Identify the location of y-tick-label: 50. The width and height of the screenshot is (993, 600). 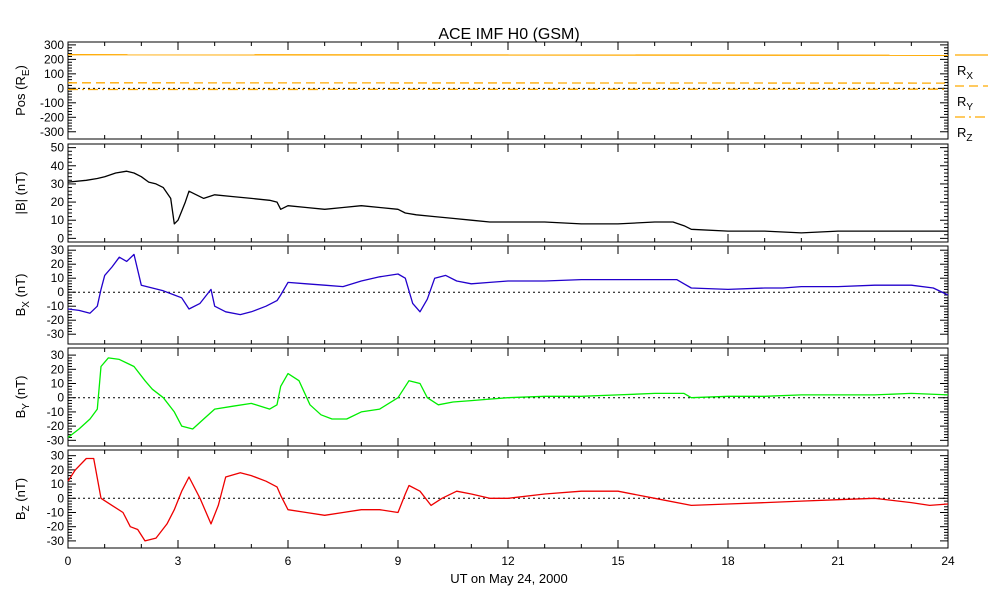
(58, 148).